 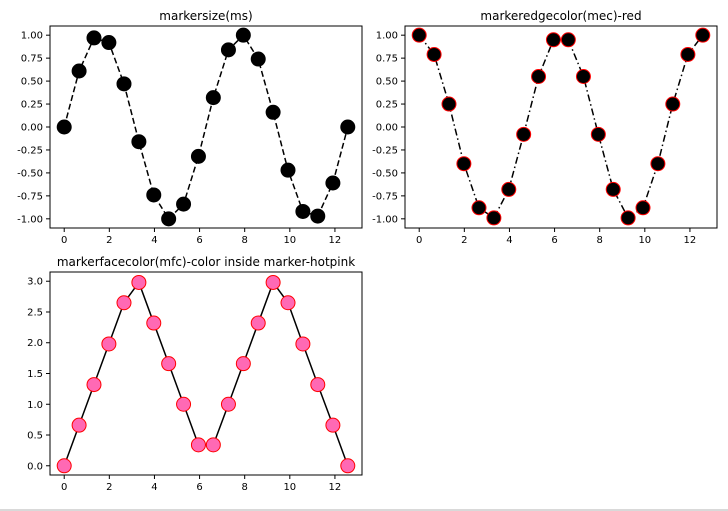 What do you see at coordinates (560, 16) in the screenshot?
I see `subplot-title: markeredgecolor(mec)-red` at bounding box center [560, 16].